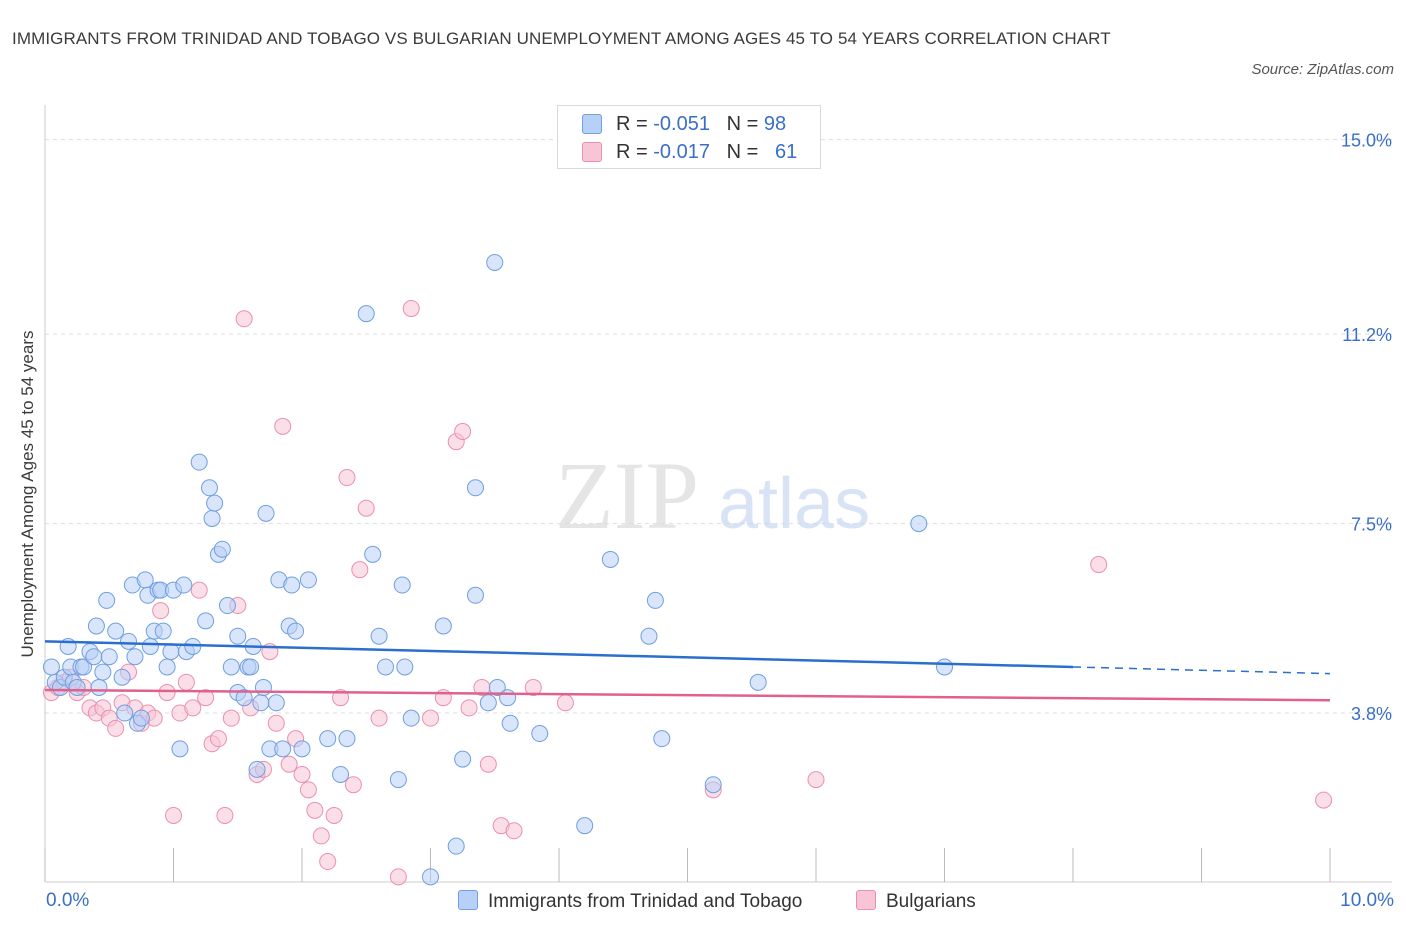  I want to click on pink-r-value: -0.017, so click(681, 152).